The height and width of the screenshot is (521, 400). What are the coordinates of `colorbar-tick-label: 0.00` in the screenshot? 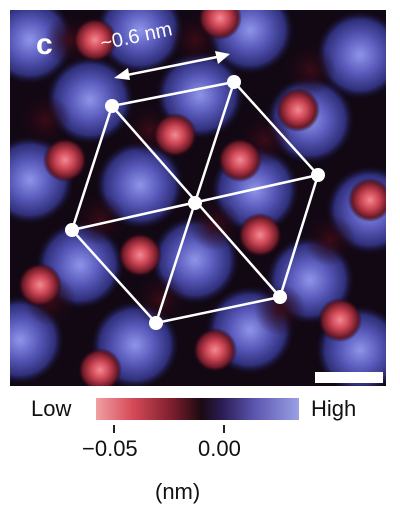 It's located at (219, 448).